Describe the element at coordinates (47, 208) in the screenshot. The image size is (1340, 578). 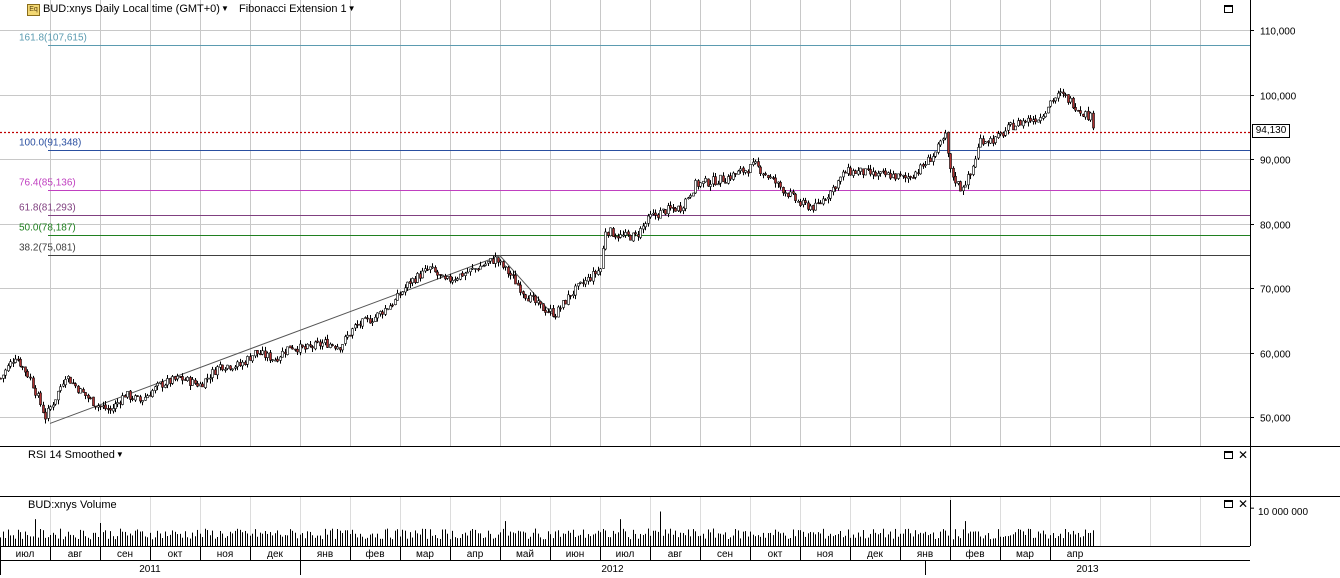
I see `fib-level-label: 61.8(81,293)` at that location.